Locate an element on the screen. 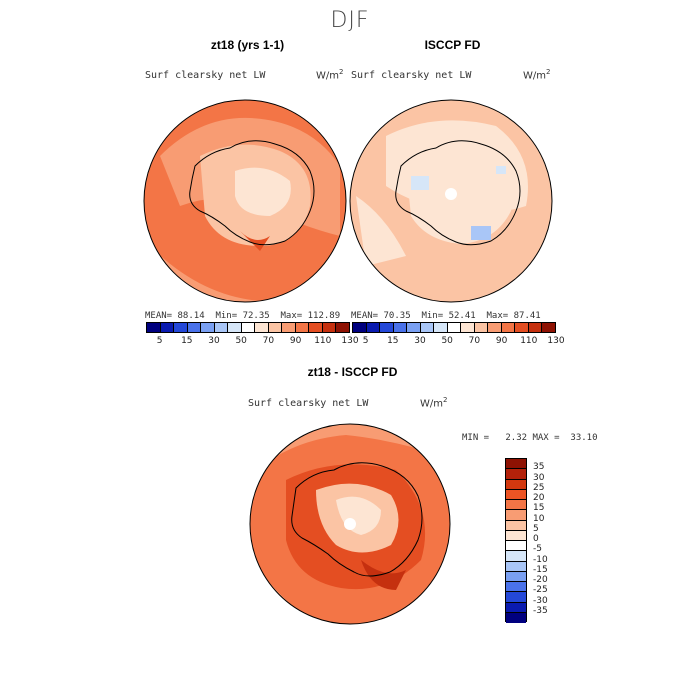  colorbar-tick-label: -30 is located at coordinates (540, 600).